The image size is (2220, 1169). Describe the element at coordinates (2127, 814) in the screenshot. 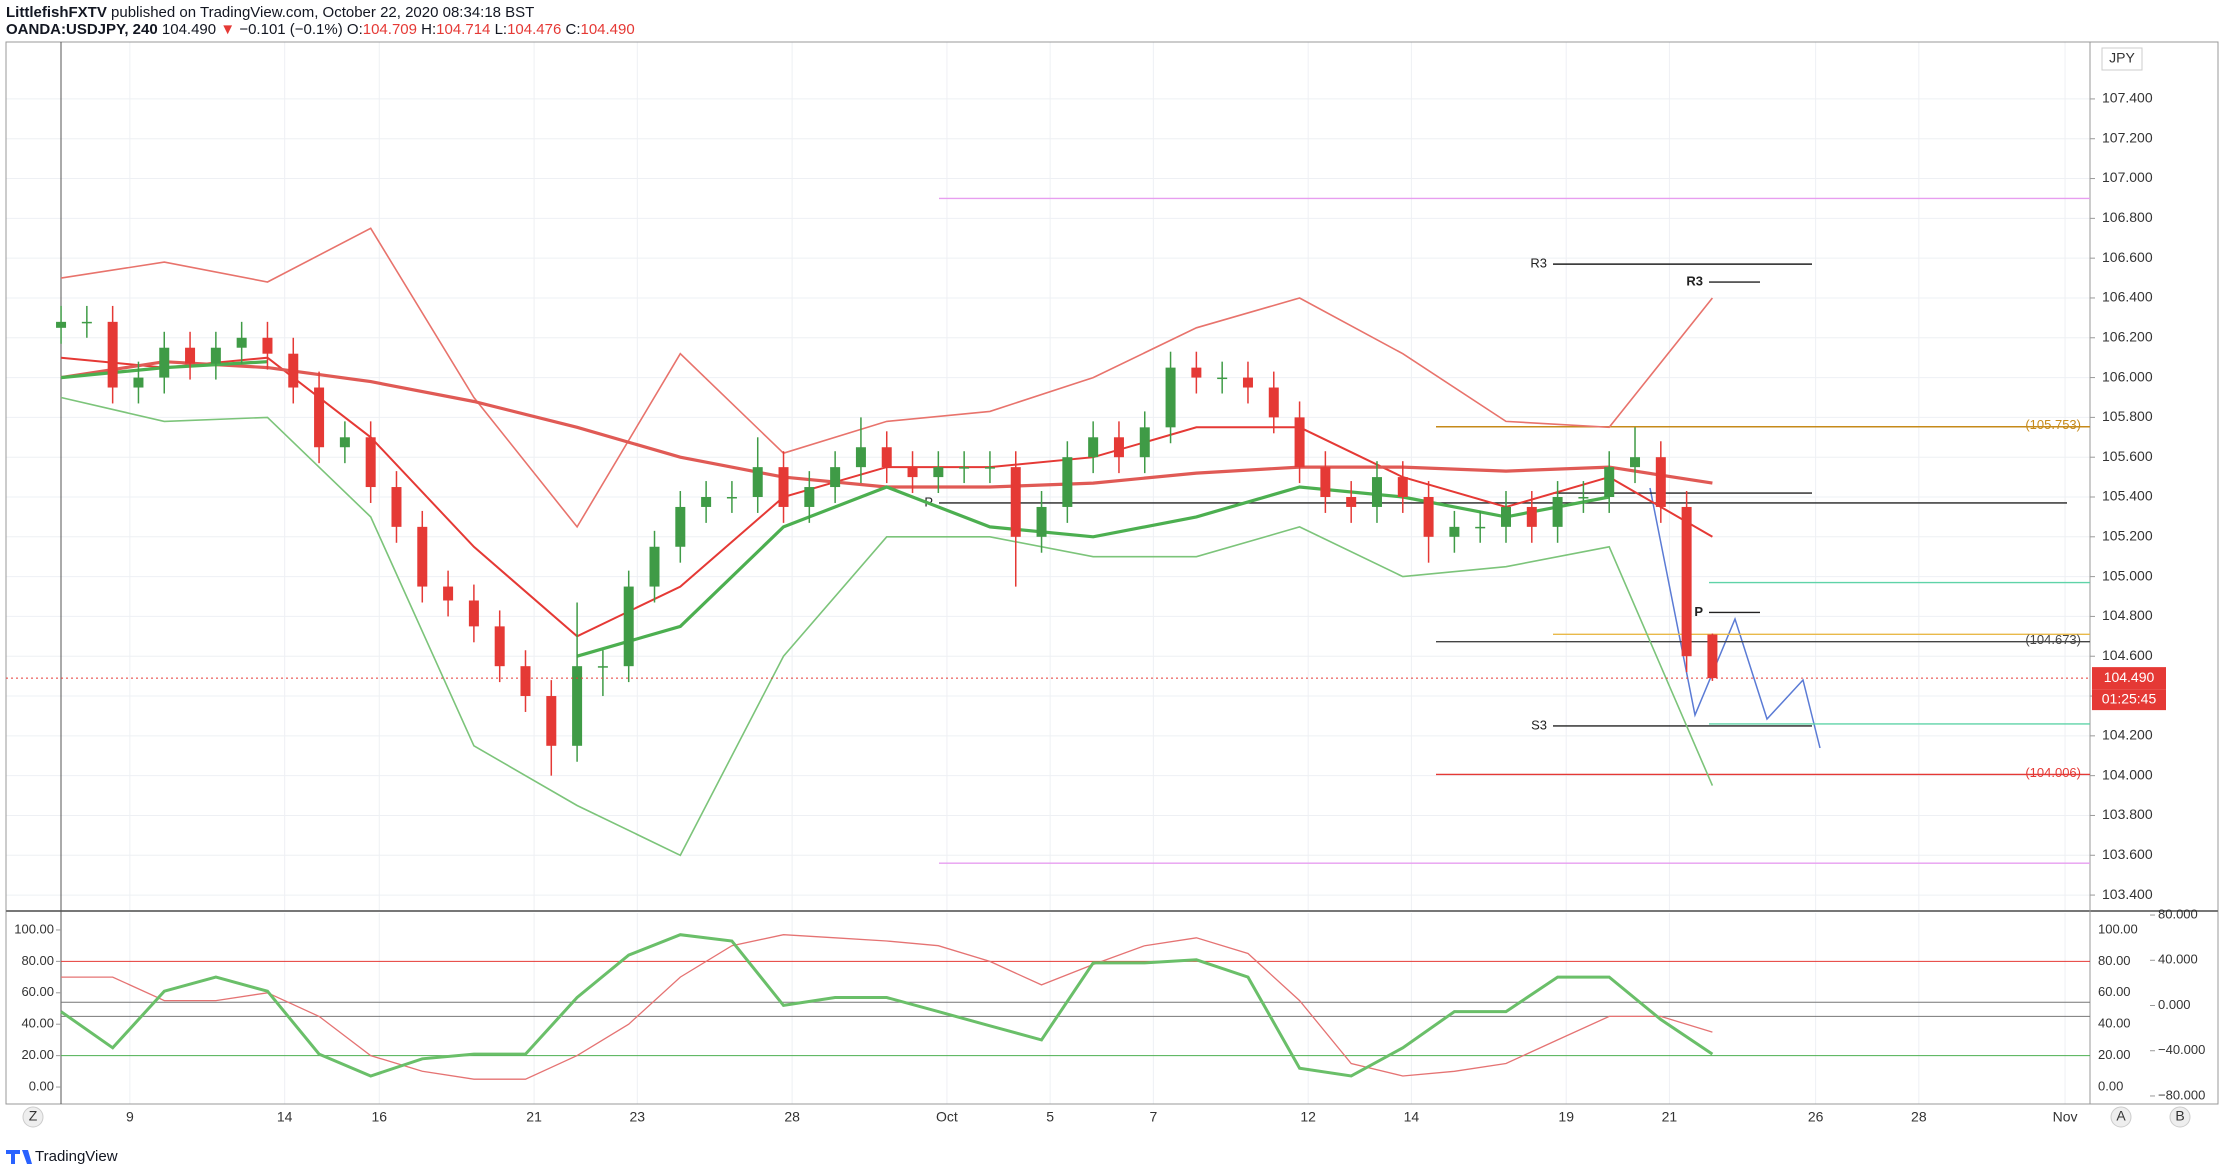

I see `y-tick-label: 103.800` at that location.